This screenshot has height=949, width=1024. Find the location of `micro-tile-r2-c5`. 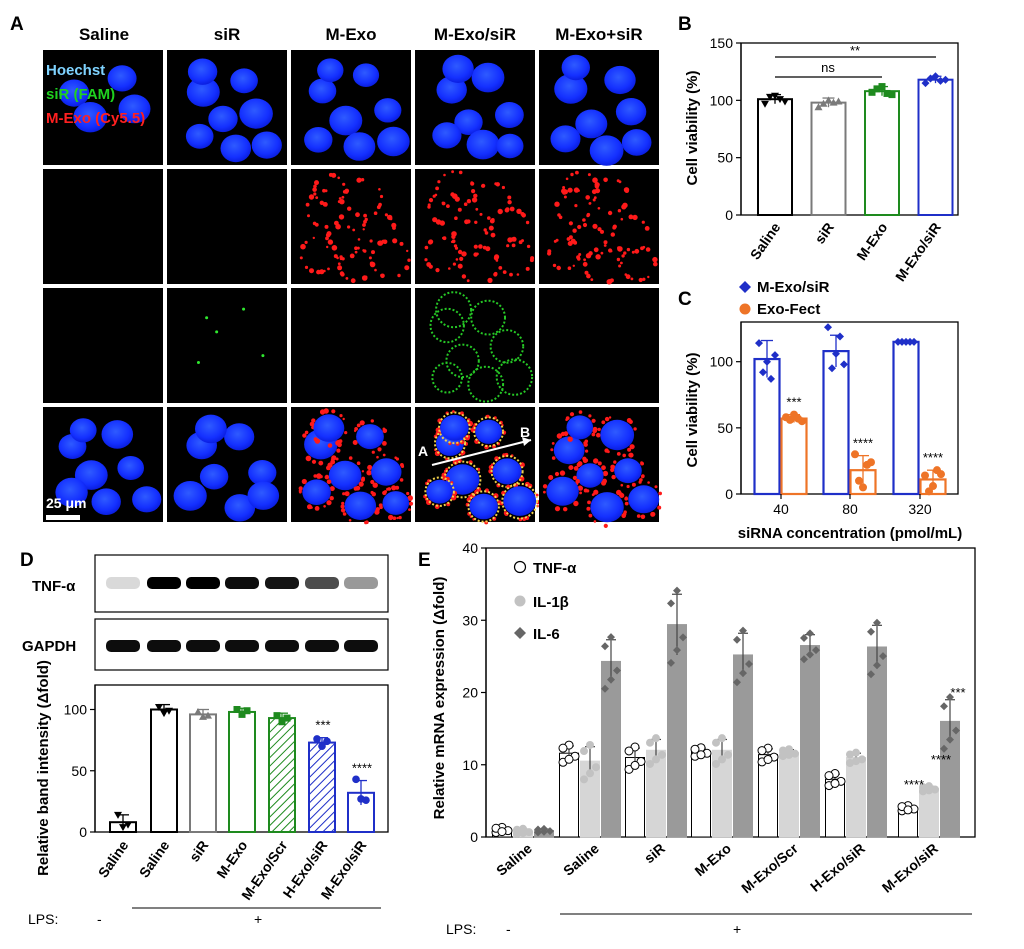

micro-tile-r2-c5 is located at coordinates (599, 227).